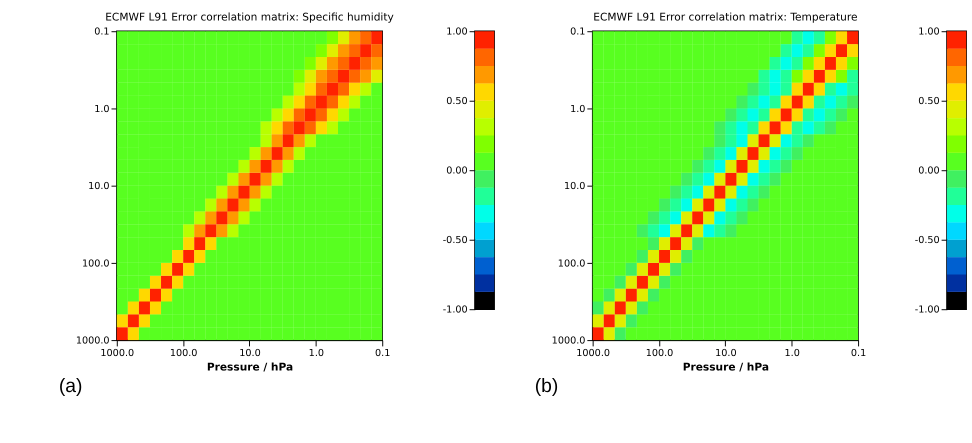 The image size is (972, 443). Describe the element at coordinates (249, 17) in the screenshot. I see `chart-title: ECMWF L91 Error correlation matrix: Specific humidity` at that location.